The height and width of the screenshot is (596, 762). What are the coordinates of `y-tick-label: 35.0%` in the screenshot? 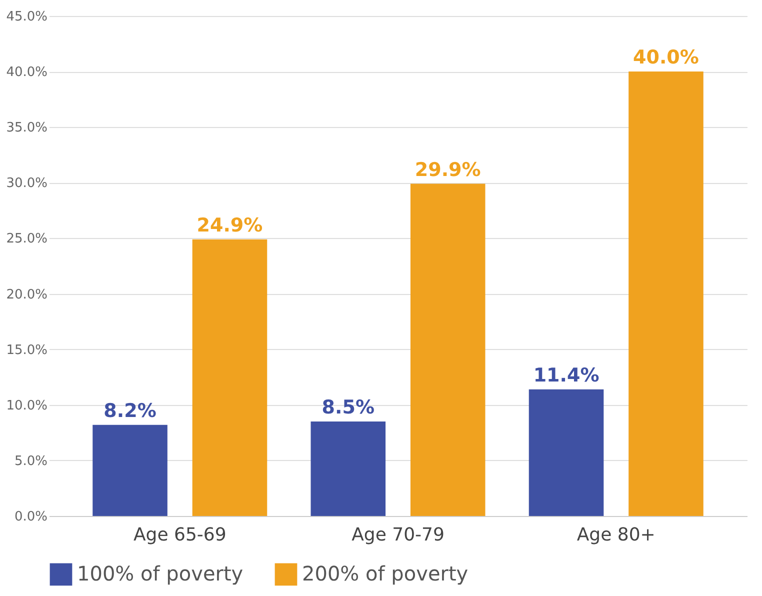 It's located at (27, 128).